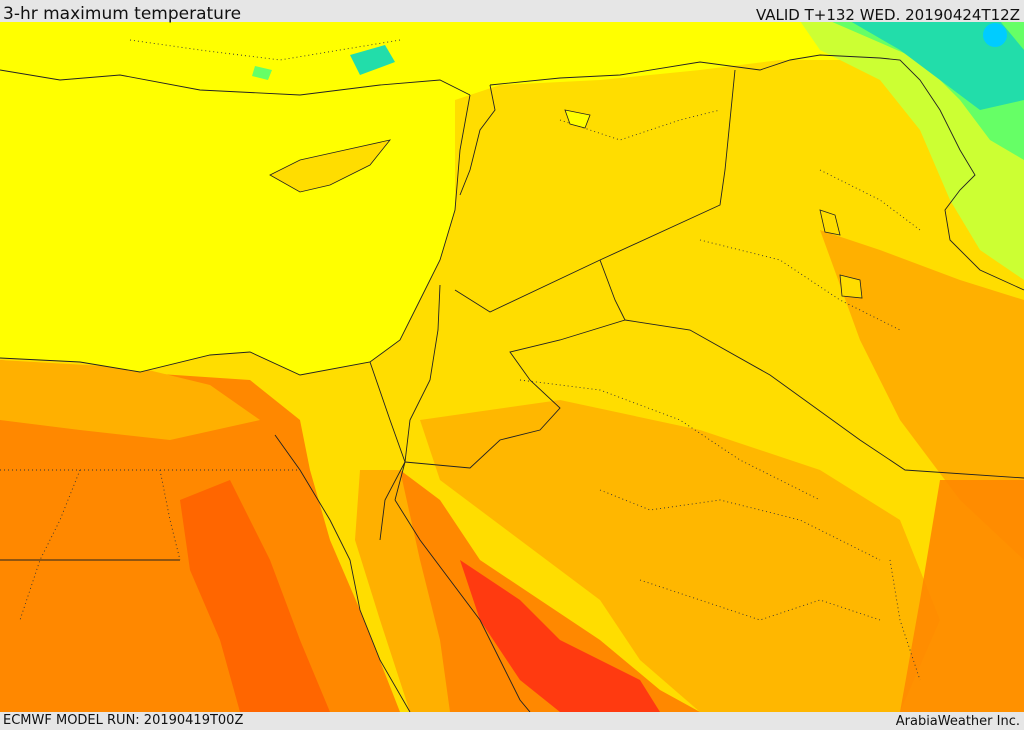 This screenshot has width=1024, height=730. What do you see at coordinates (577, 119) in the screenshot?
I see `lake-assad` at bounding box center [577, 119].